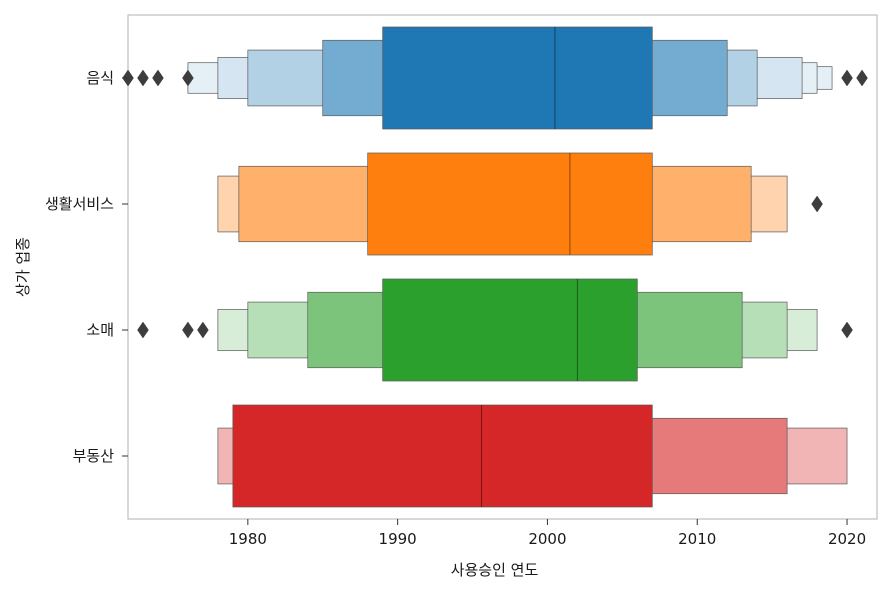 The height and width of the screenshot is (594, 894). I want to click on y-axis-label: 상가 업종, so click(23, 267).